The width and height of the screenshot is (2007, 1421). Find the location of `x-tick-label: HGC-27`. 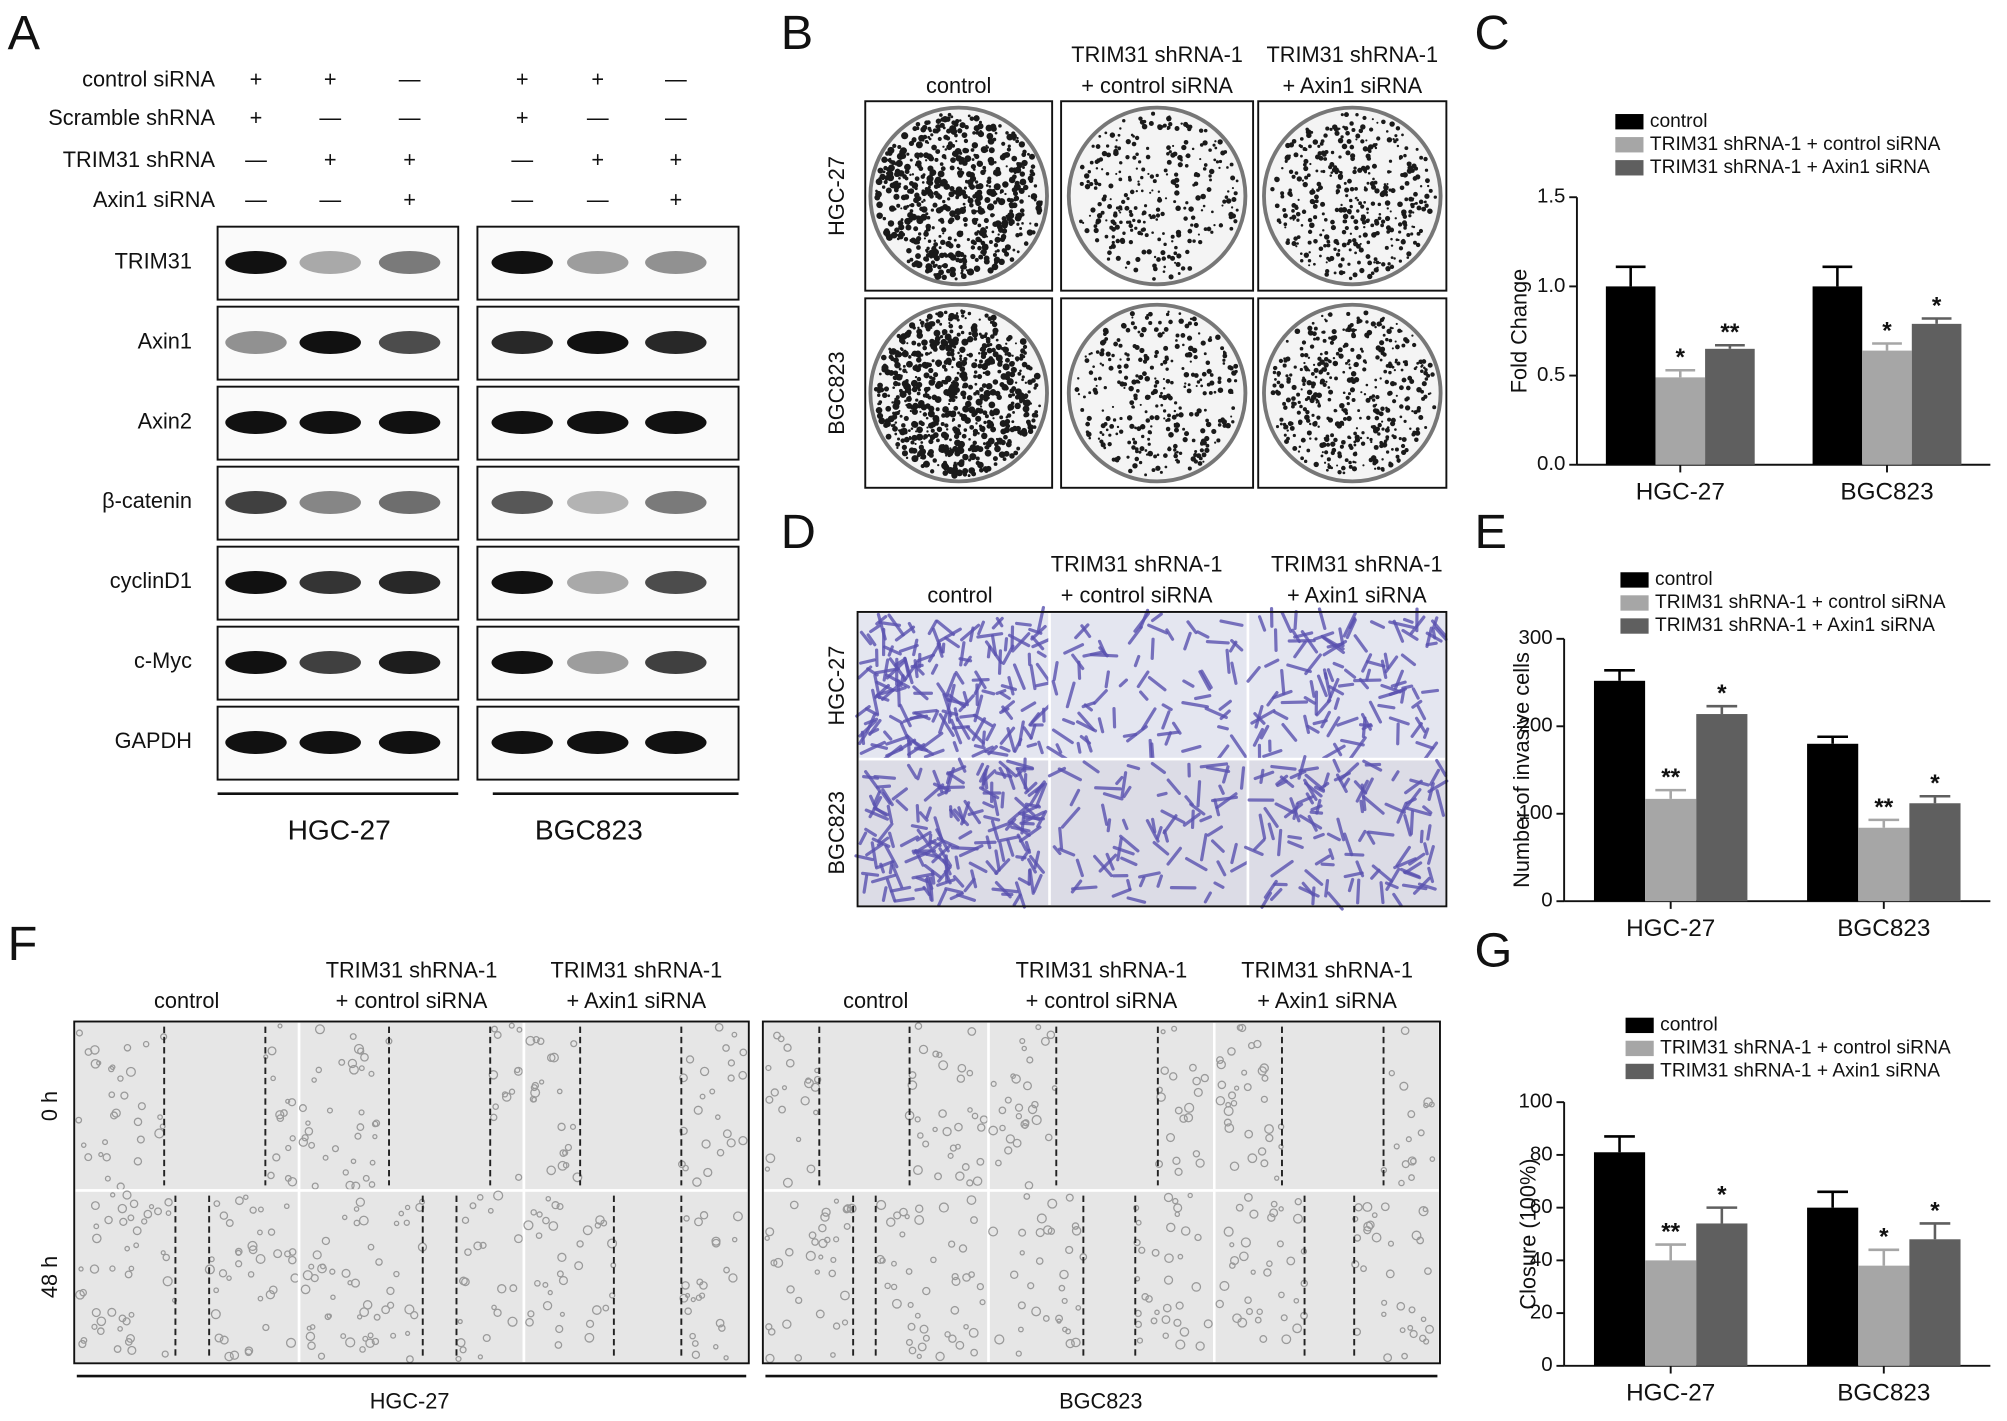

x-tick-label: HGC-27 is located at coordinates (1670, 928).